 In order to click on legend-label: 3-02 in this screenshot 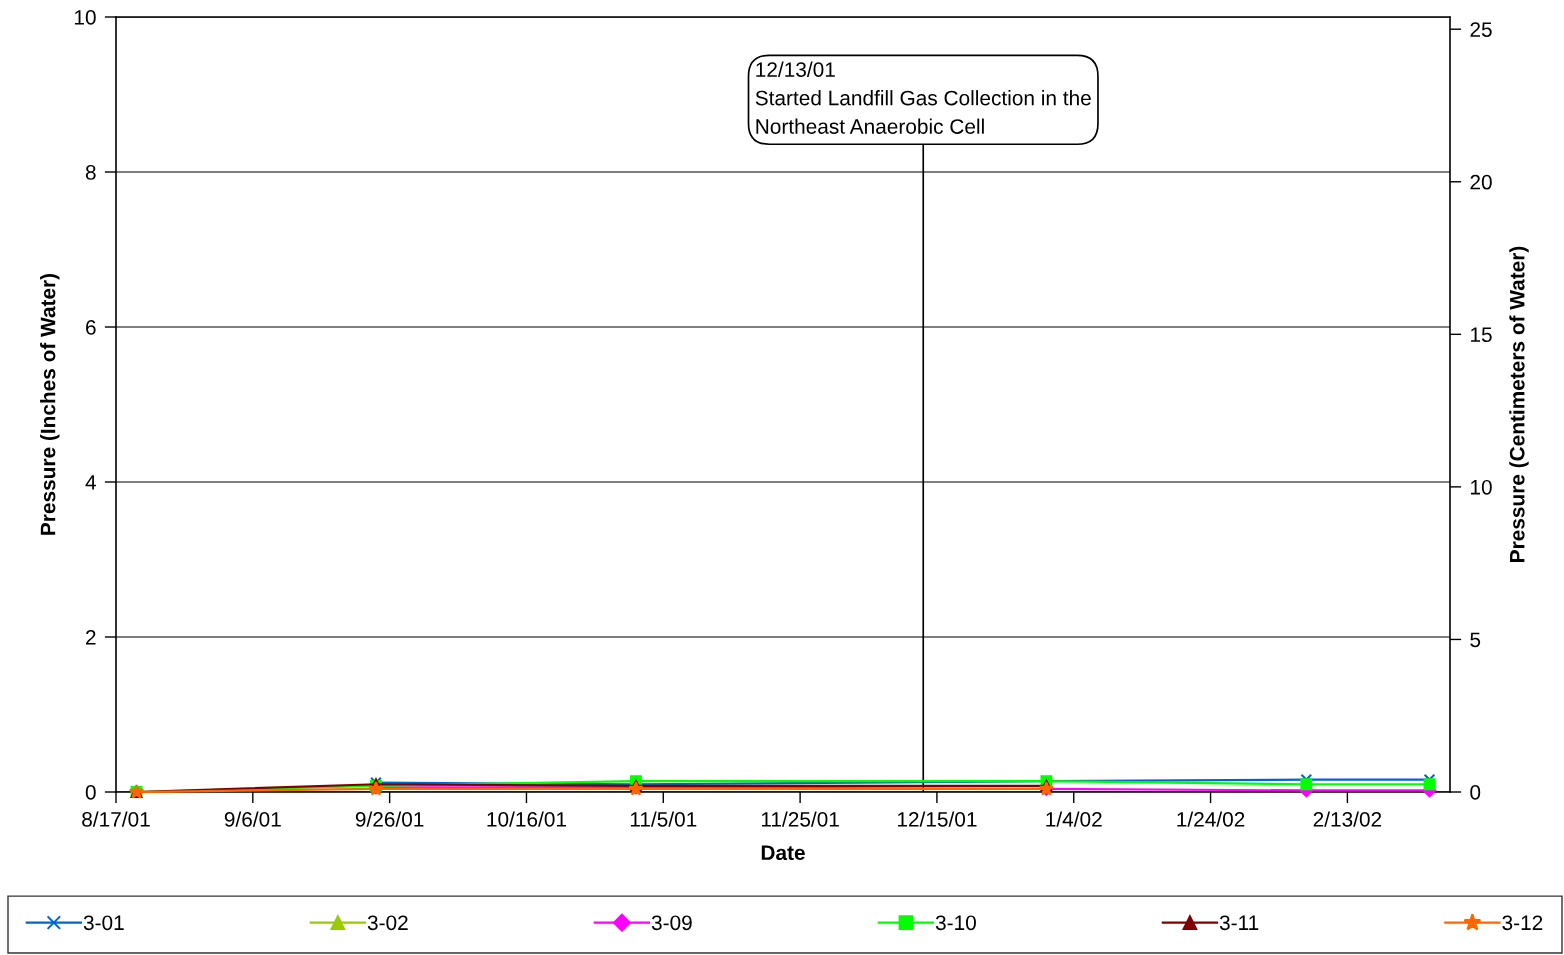, I will do `click(387, 923)`.